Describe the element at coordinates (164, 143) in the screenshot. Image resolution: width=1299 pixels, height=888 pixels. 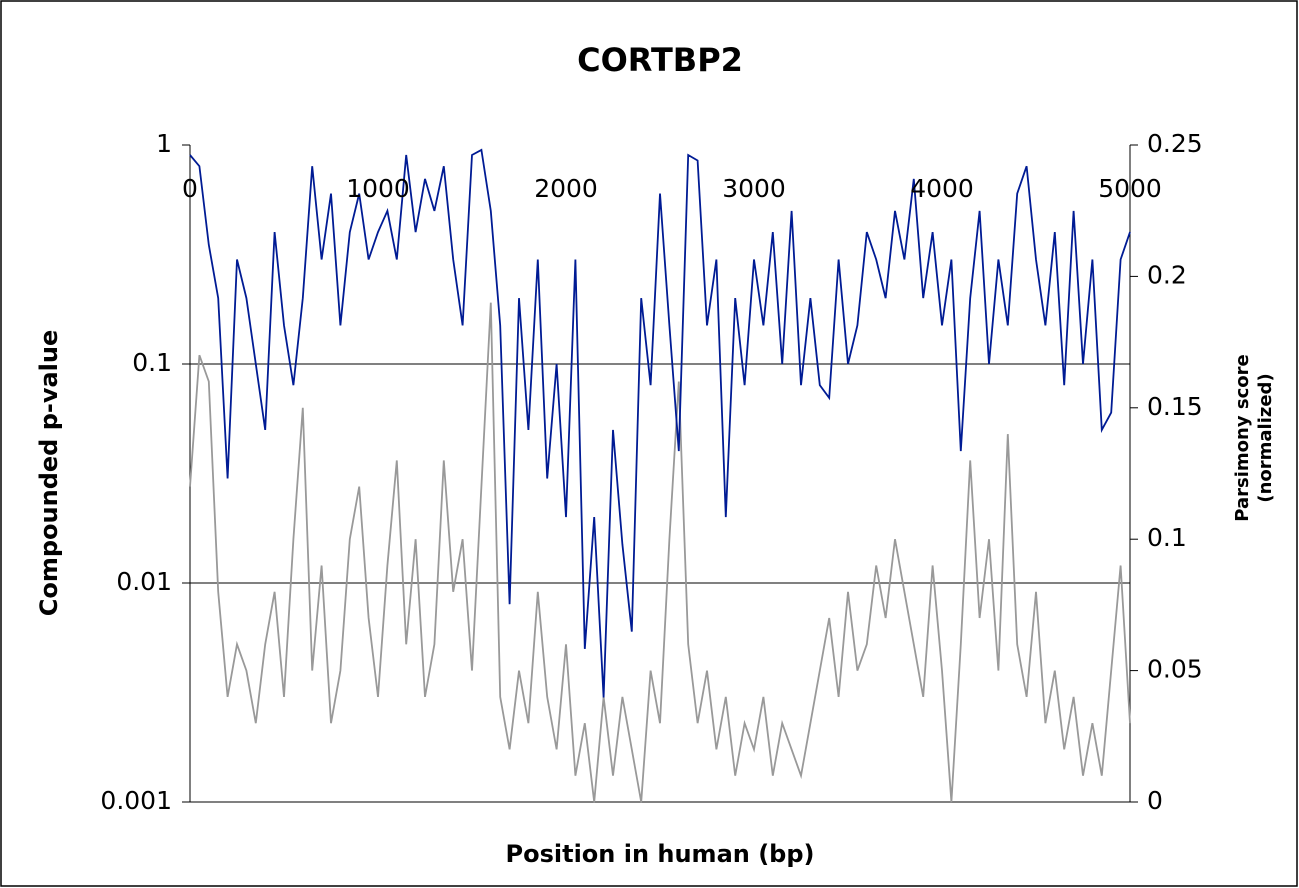
I see `y-tick-label: 1` at that location.